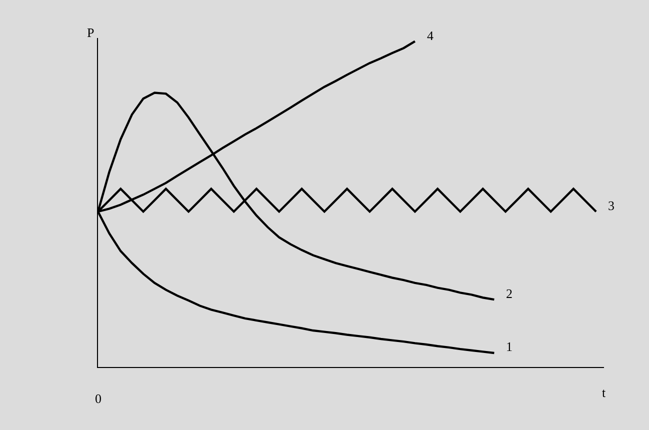 Image resolution: width=649 pixels, height=430 pixels. I want to click on series-label: 3, so click(611, 205).